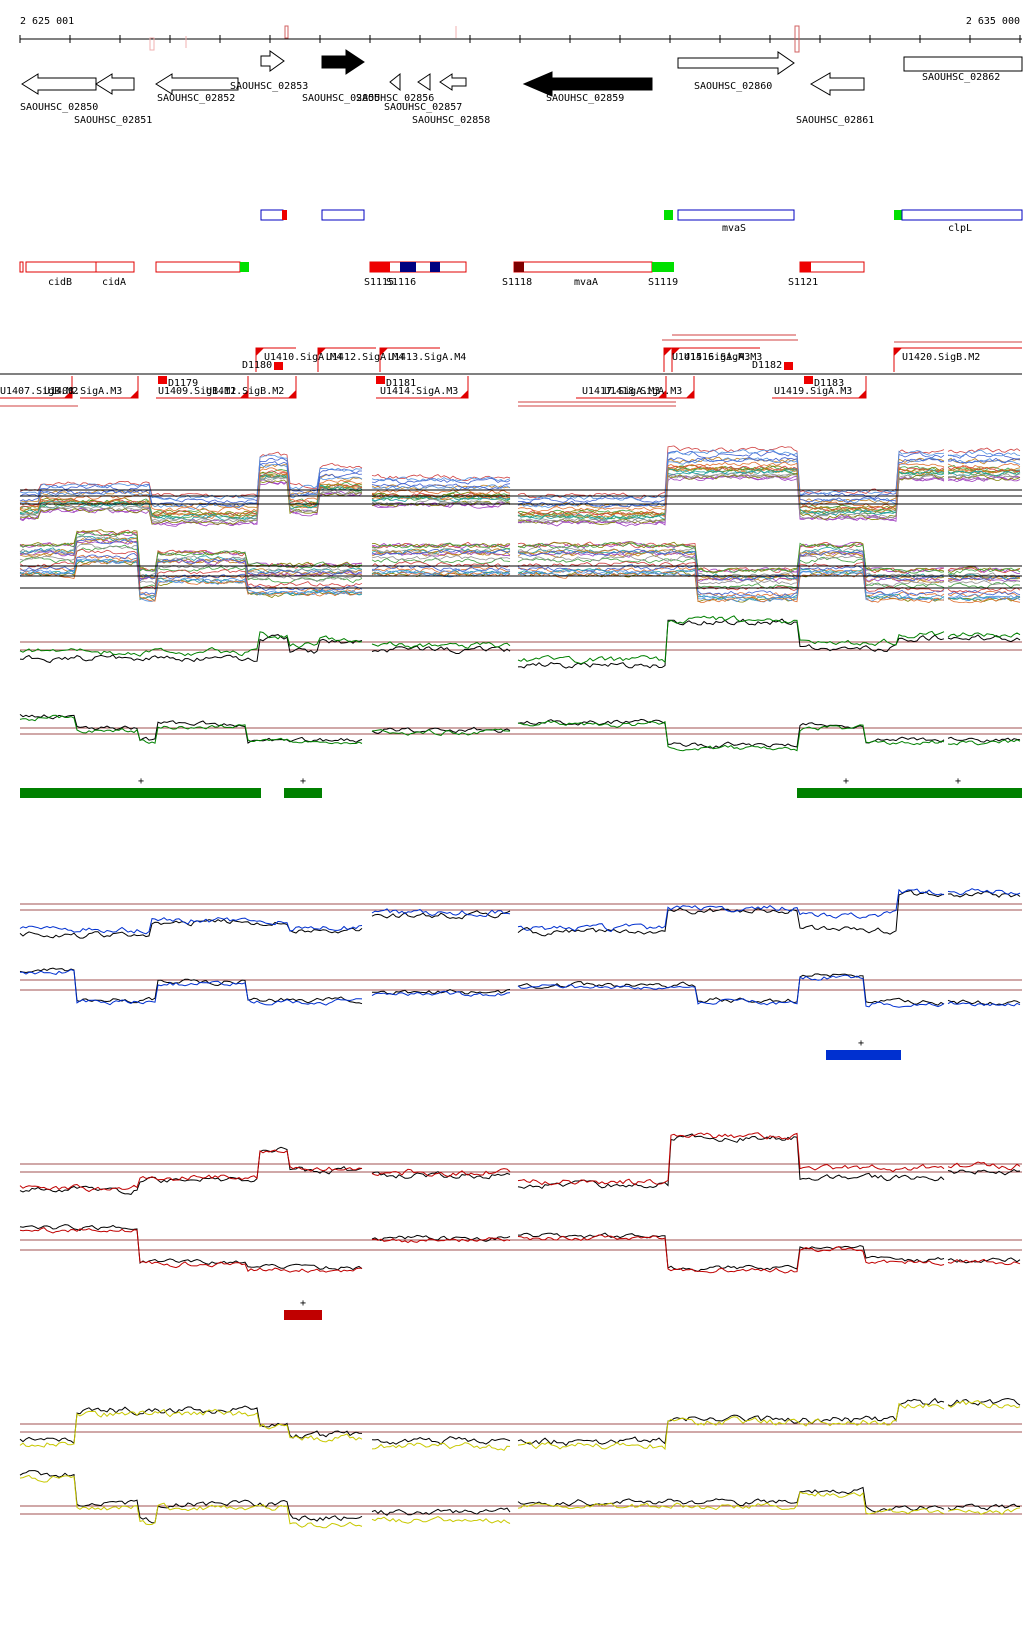 The width and height of the screenshot is (1024, 1644). I want to click on transcript-U1417: U1417.SigA.M3, so click(621, 391).